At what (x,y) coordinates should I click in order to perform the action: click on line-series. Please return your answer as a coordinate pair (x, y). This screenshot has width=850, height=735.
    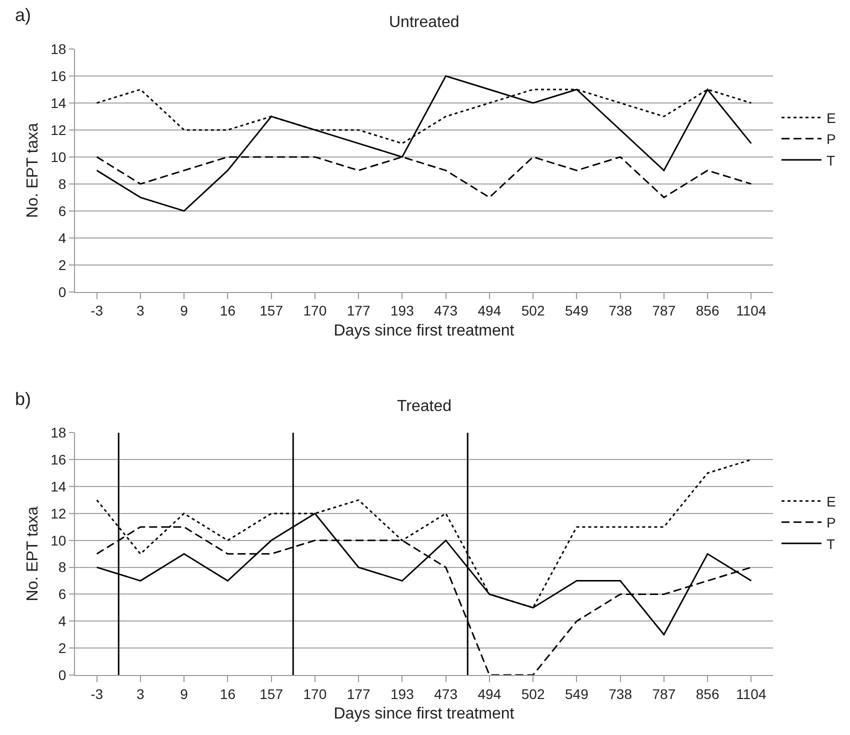
    Looking at the image, I should click on (424, 143).